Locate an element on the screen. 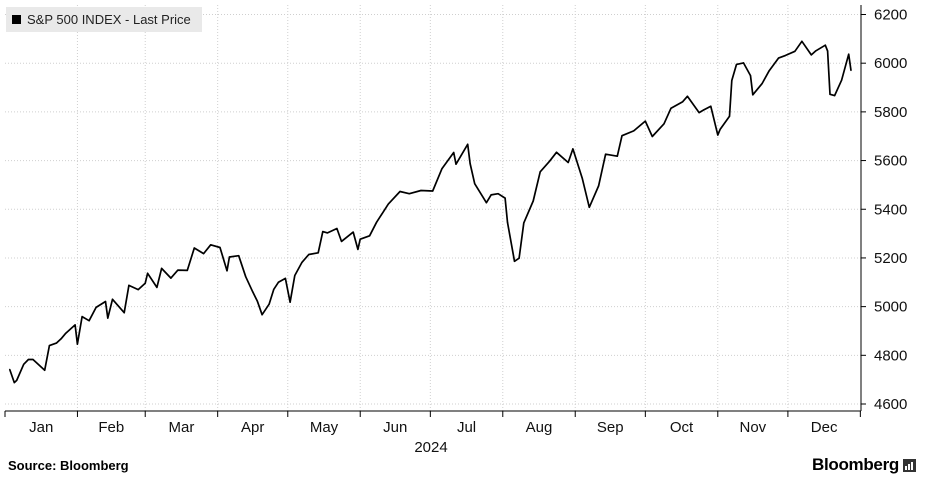  y-tick-label: 5600 is located at coordinates (890, 161).